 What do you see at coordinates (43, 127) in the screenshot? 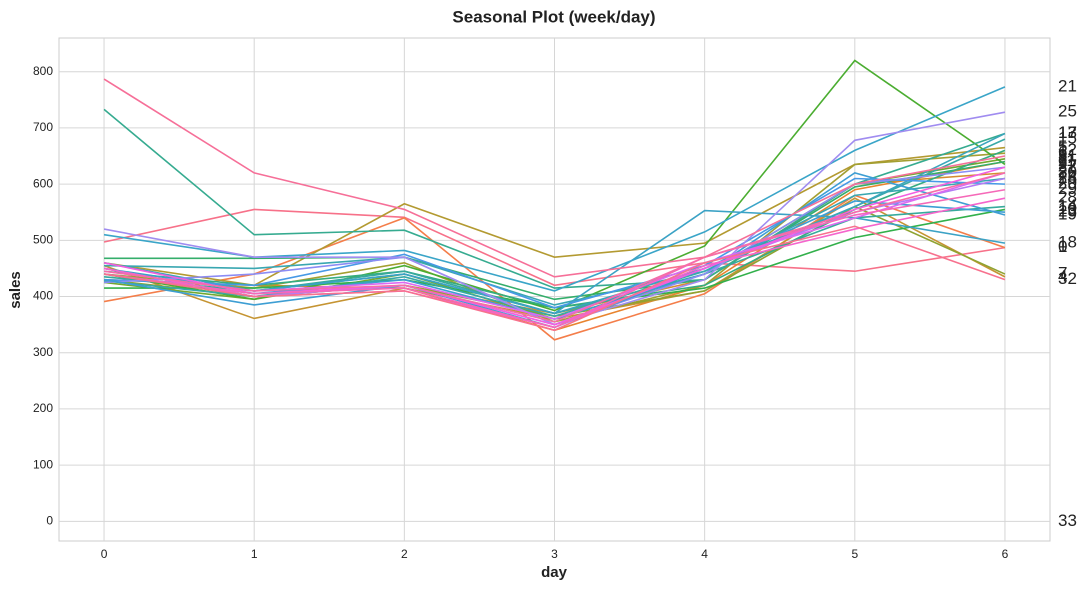
I see `y-tick-label: 700` at bounding box center [43, 127].